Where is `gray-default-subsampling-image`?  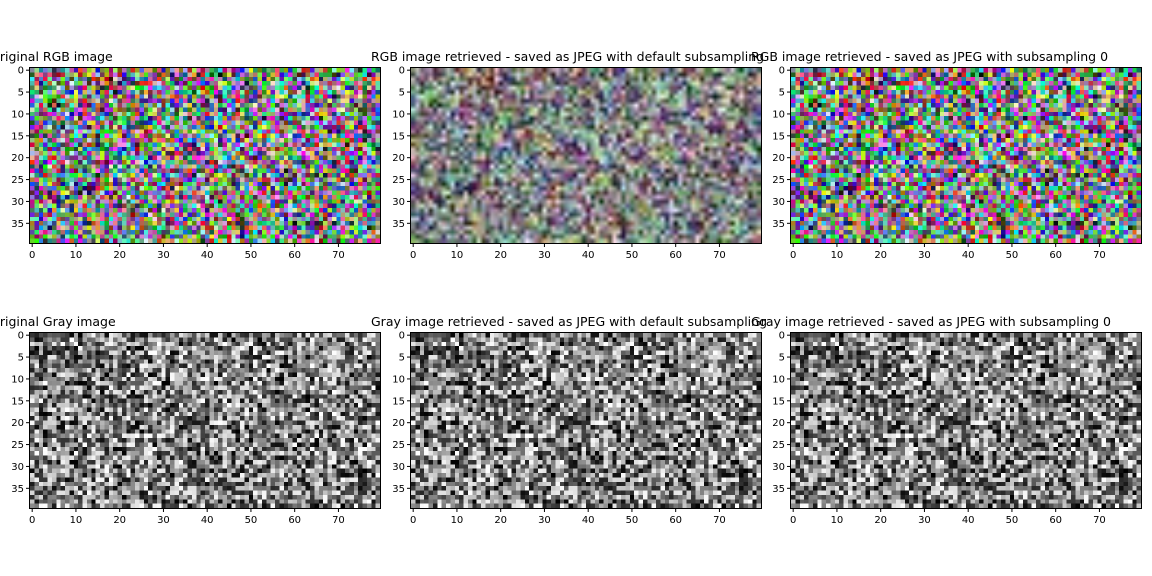
gray-default-subsampling-image is located at coordinates (586, 420).